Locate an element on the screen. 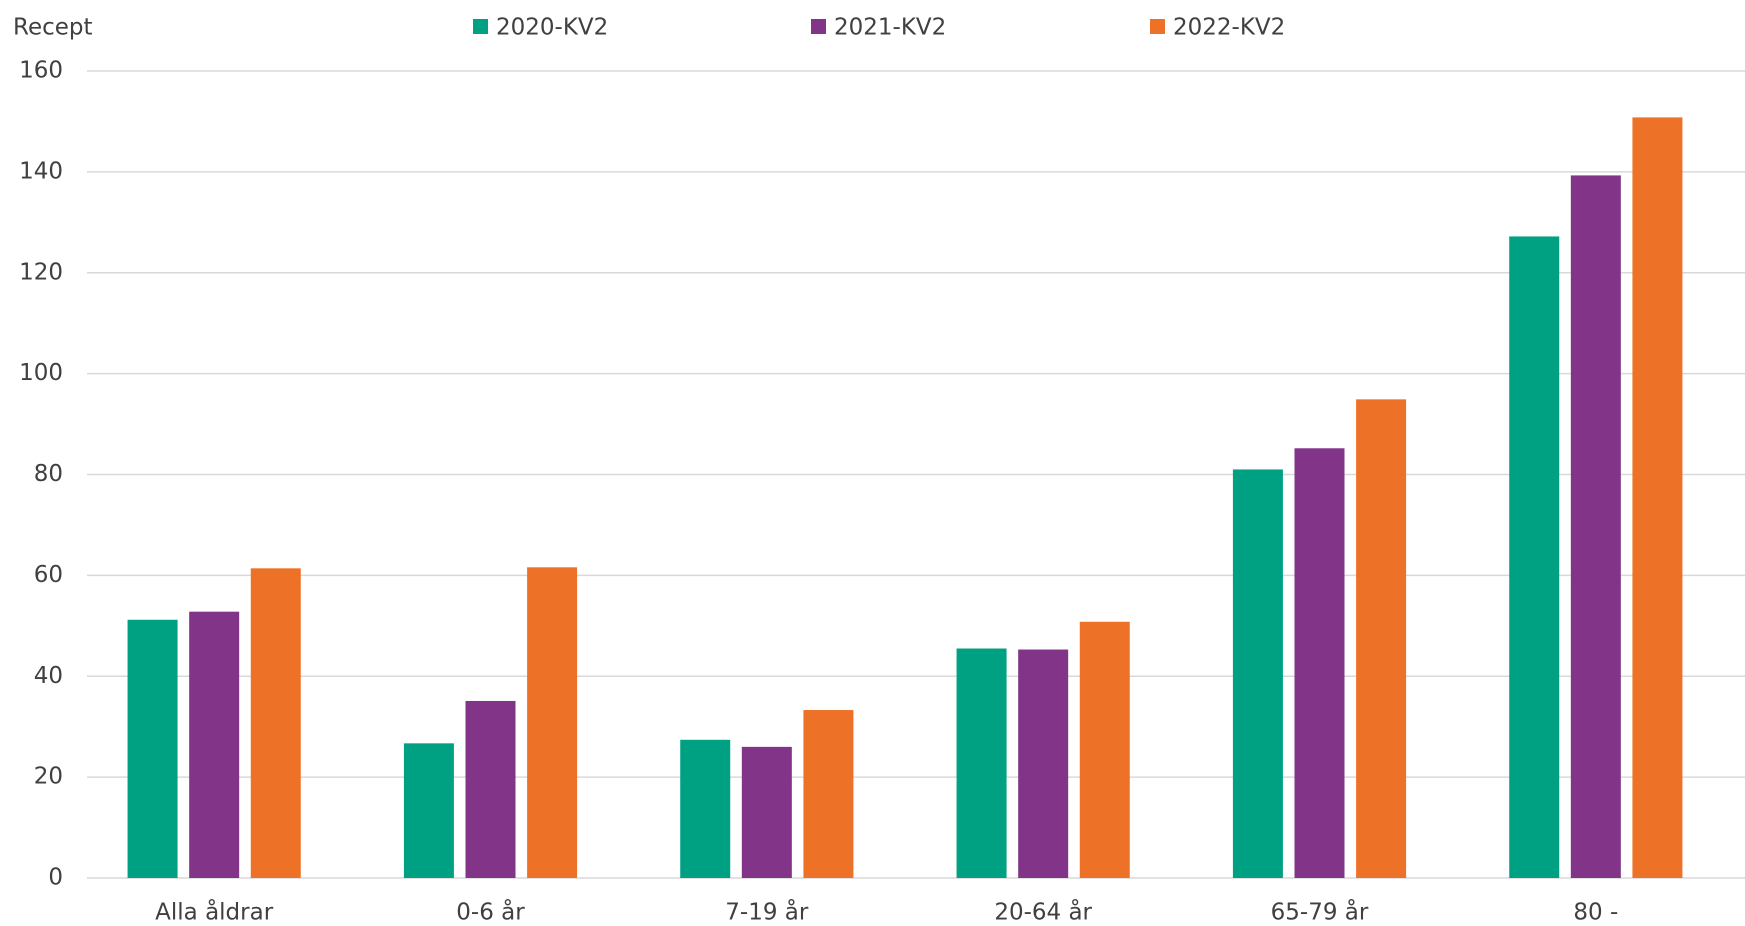  x-tick-label: 0-6 år is located at coordinates (490, 912).